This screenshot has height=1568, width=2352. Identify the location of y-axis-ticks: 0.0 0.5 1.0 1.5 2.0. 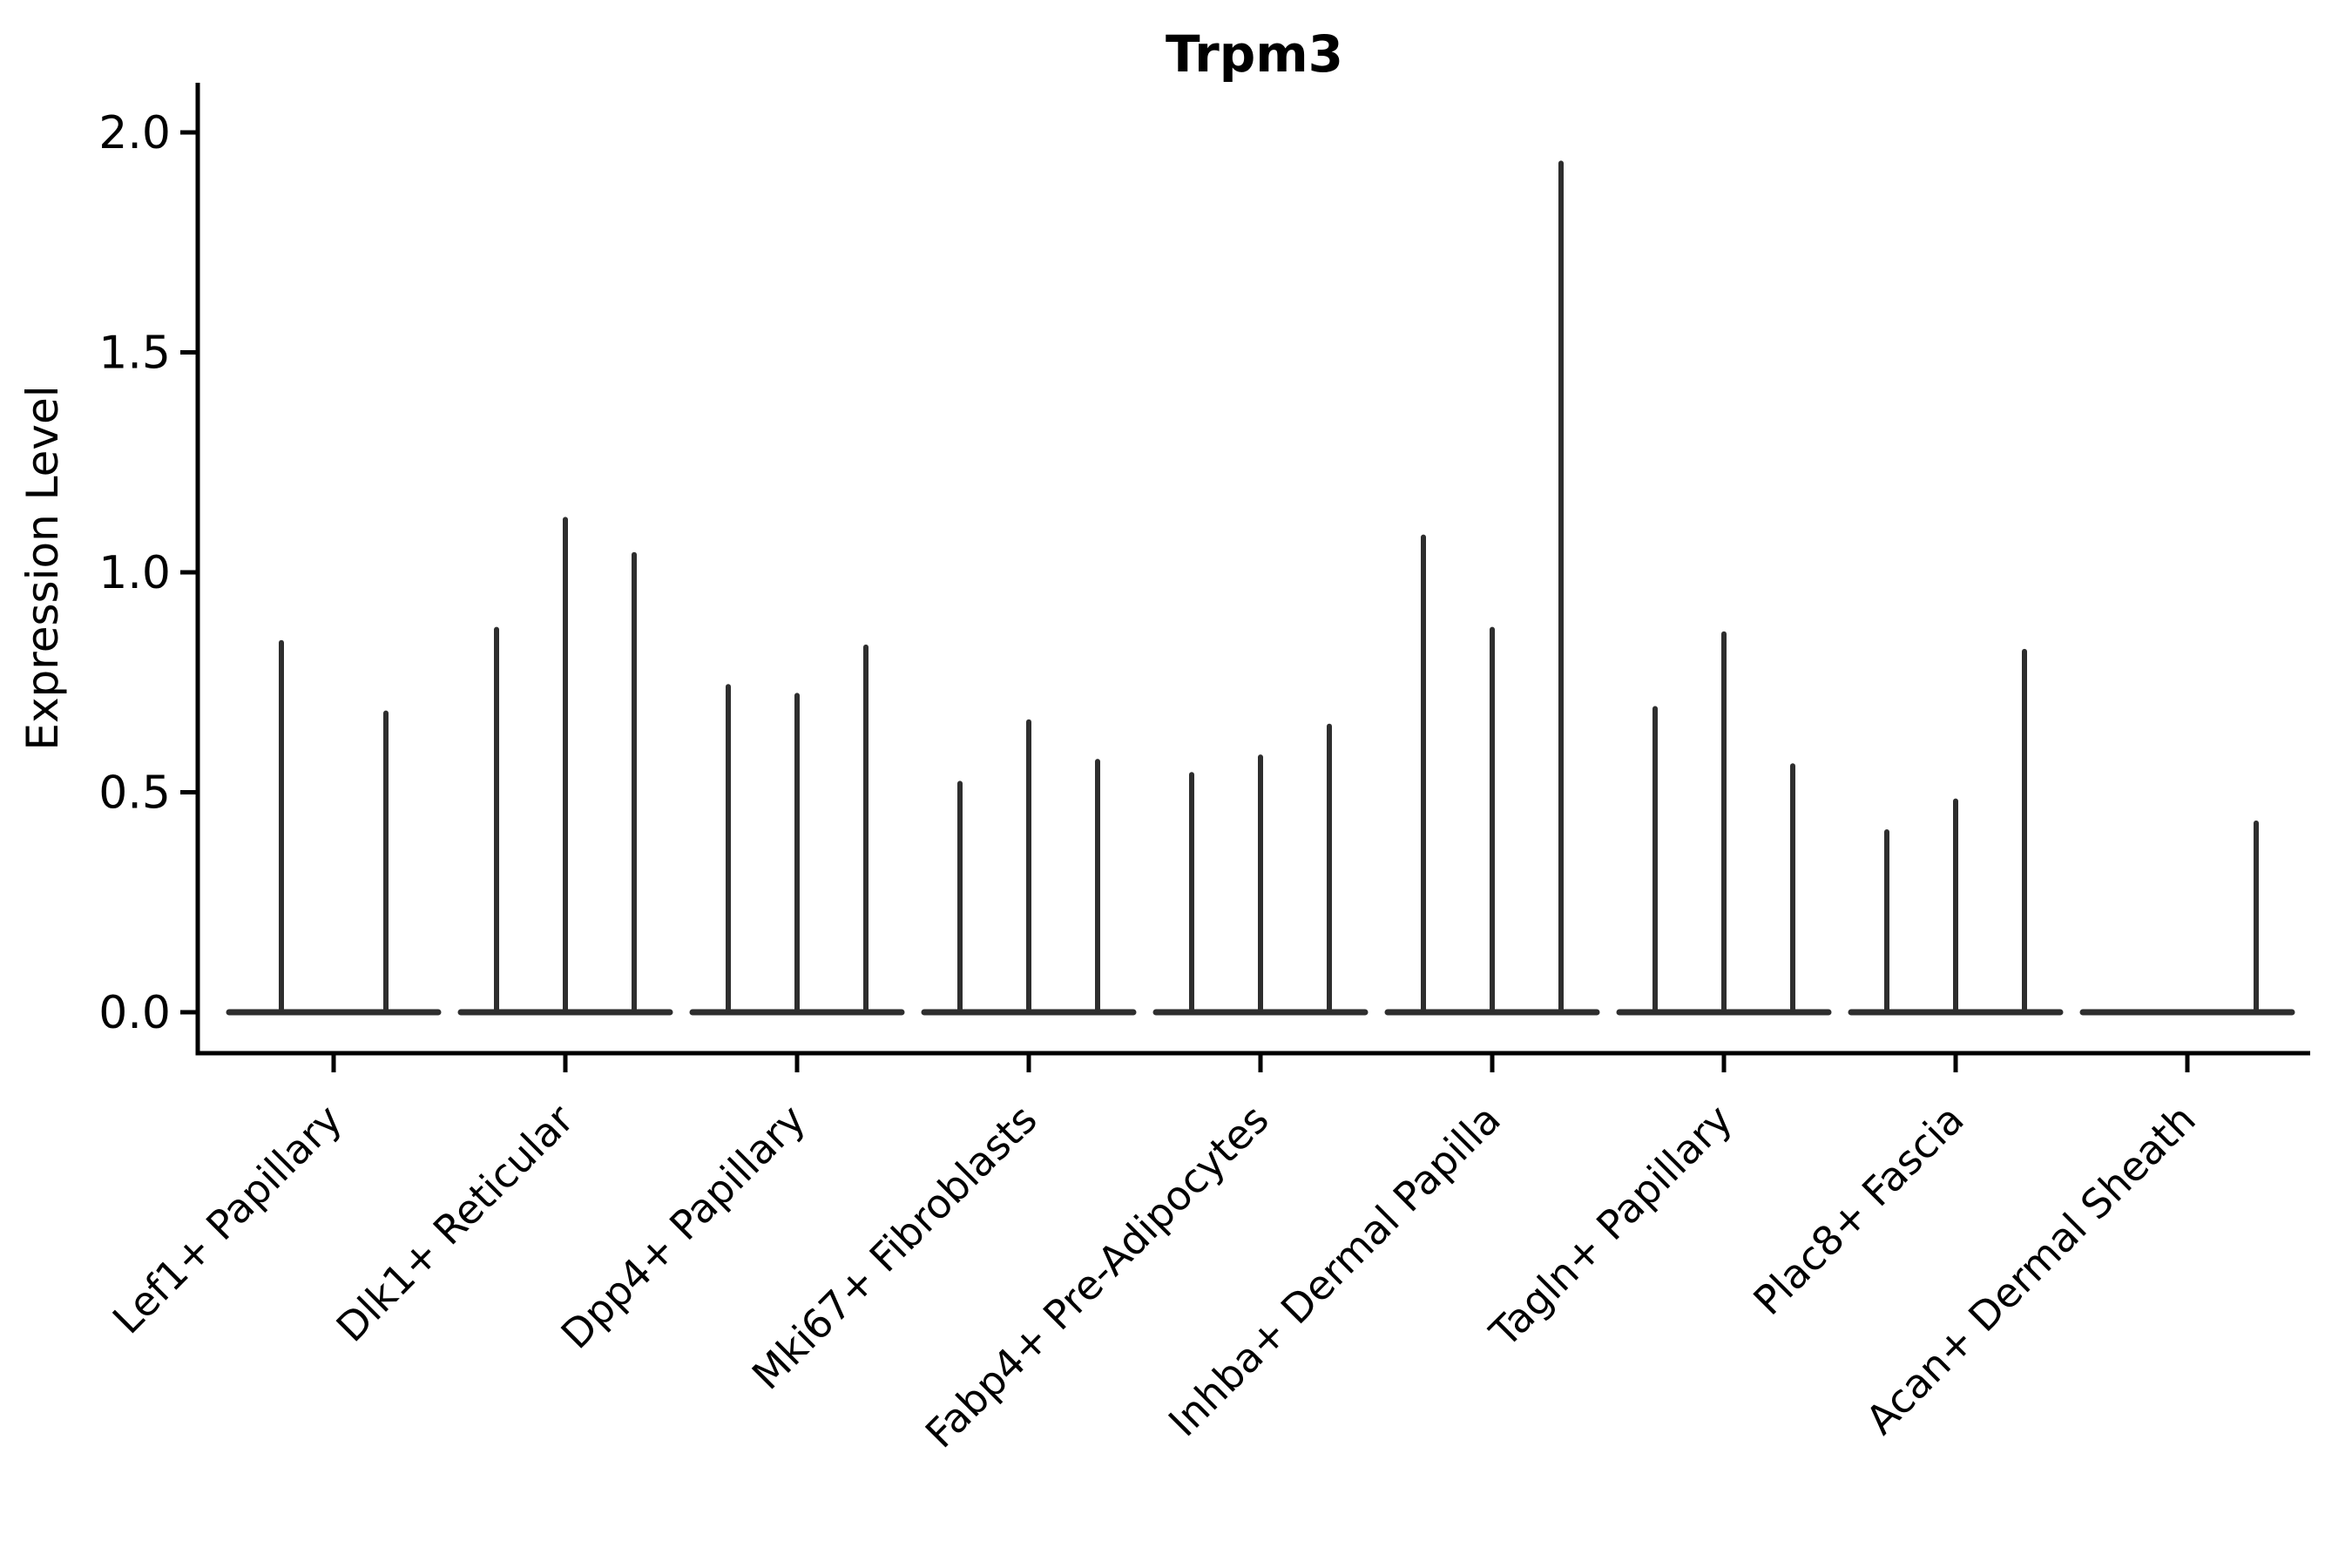
(148, 573).